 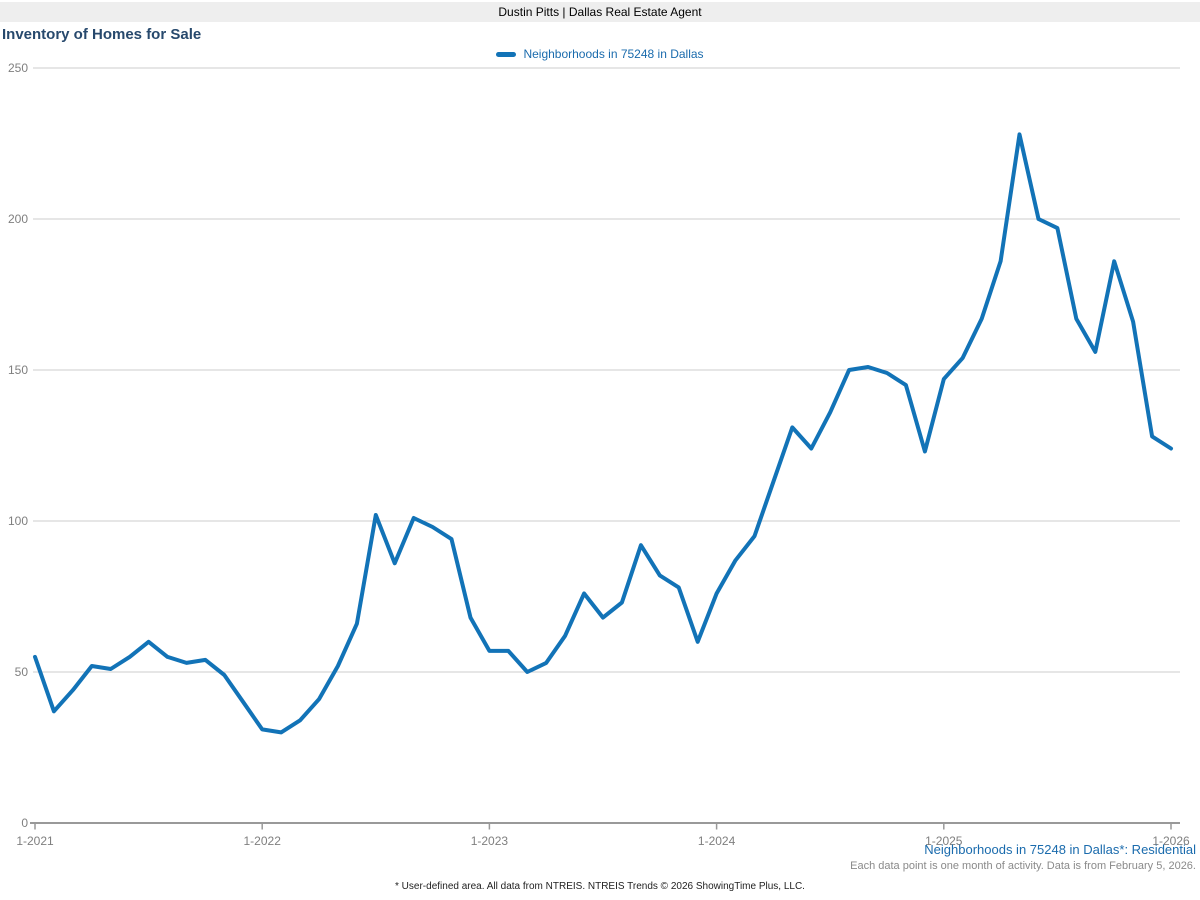 I want to click on y-axis-label-100: 100, so click(x=18, y=521).